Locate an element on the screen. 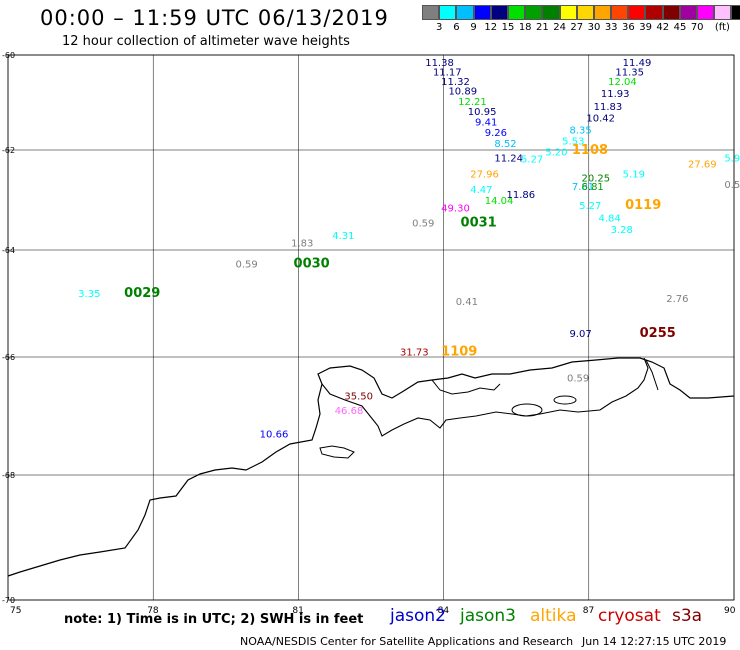 Image resolution: width=740 pixels, height=650 pixels. footer-timestamp: Jun 14 12:27:15 UTC 2019 is located at coordinates (654, 641).